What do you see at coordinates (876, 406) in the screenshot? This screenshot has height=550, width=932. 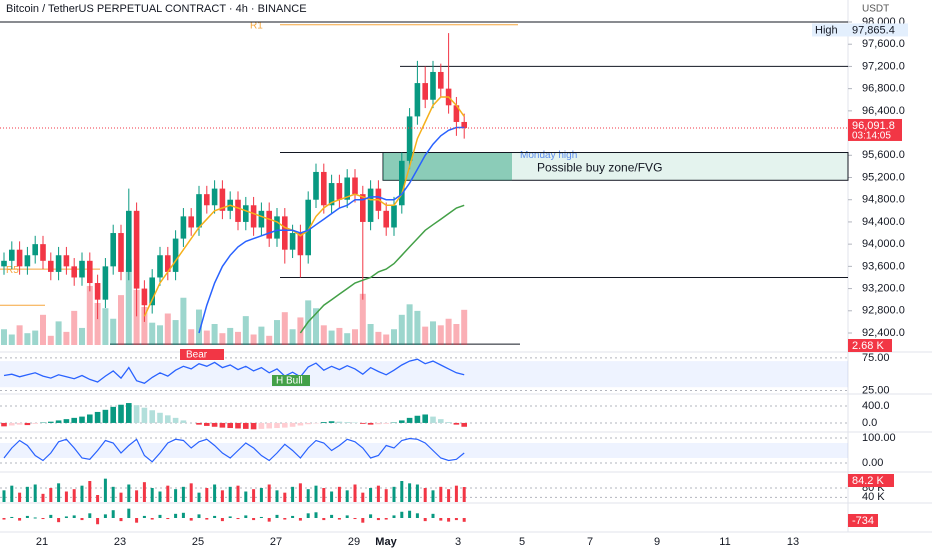 I see `y-tick-label: 400.0` at bounding box center [876, 406].